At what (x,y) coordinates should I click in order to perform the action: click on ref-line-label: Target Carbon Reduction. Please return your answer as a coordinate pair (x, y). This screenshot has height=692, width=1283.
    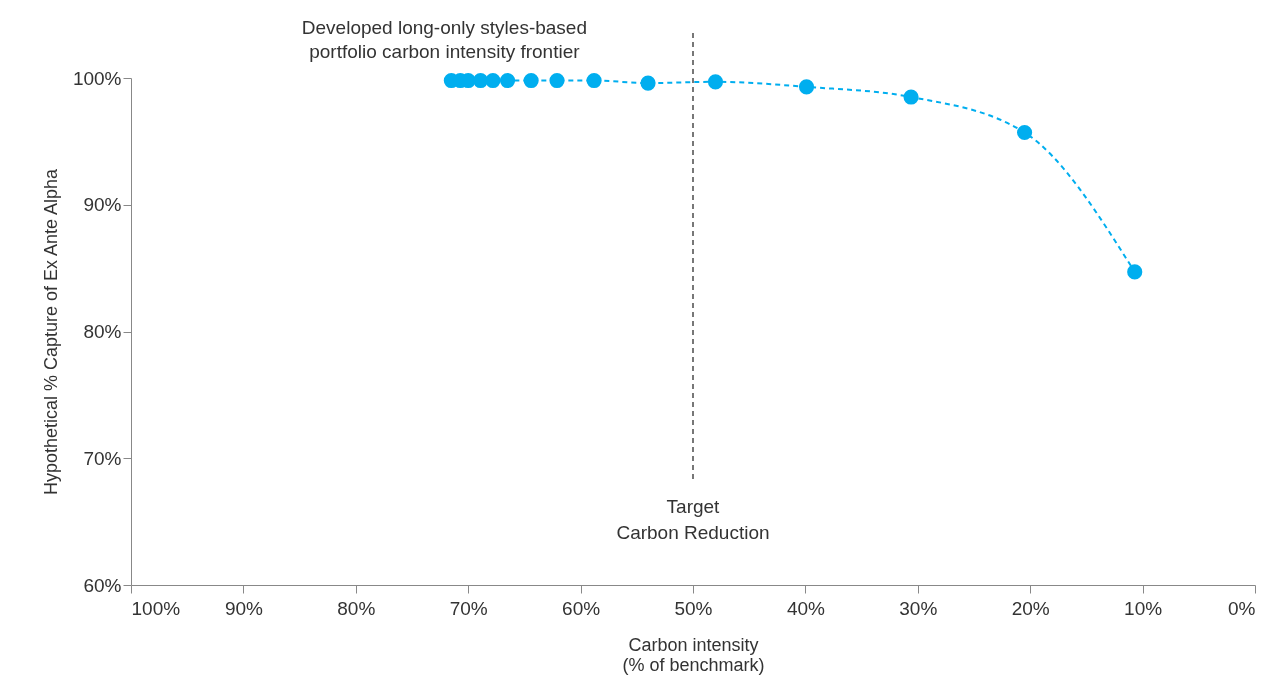
    Looking at the image, I should click on (693, 519).